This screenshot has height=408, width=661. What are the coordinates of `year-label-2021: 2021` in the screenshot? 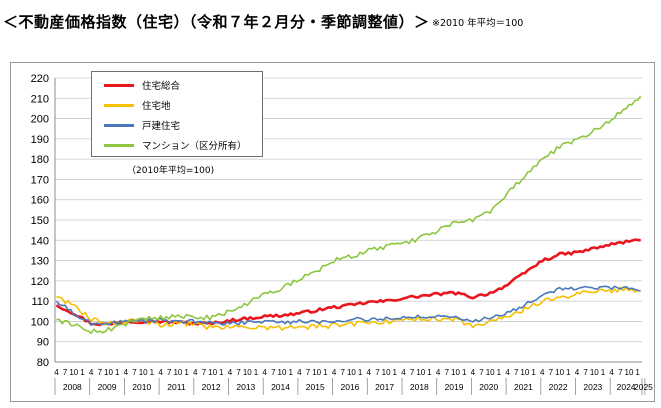 It's located at (523, 387).